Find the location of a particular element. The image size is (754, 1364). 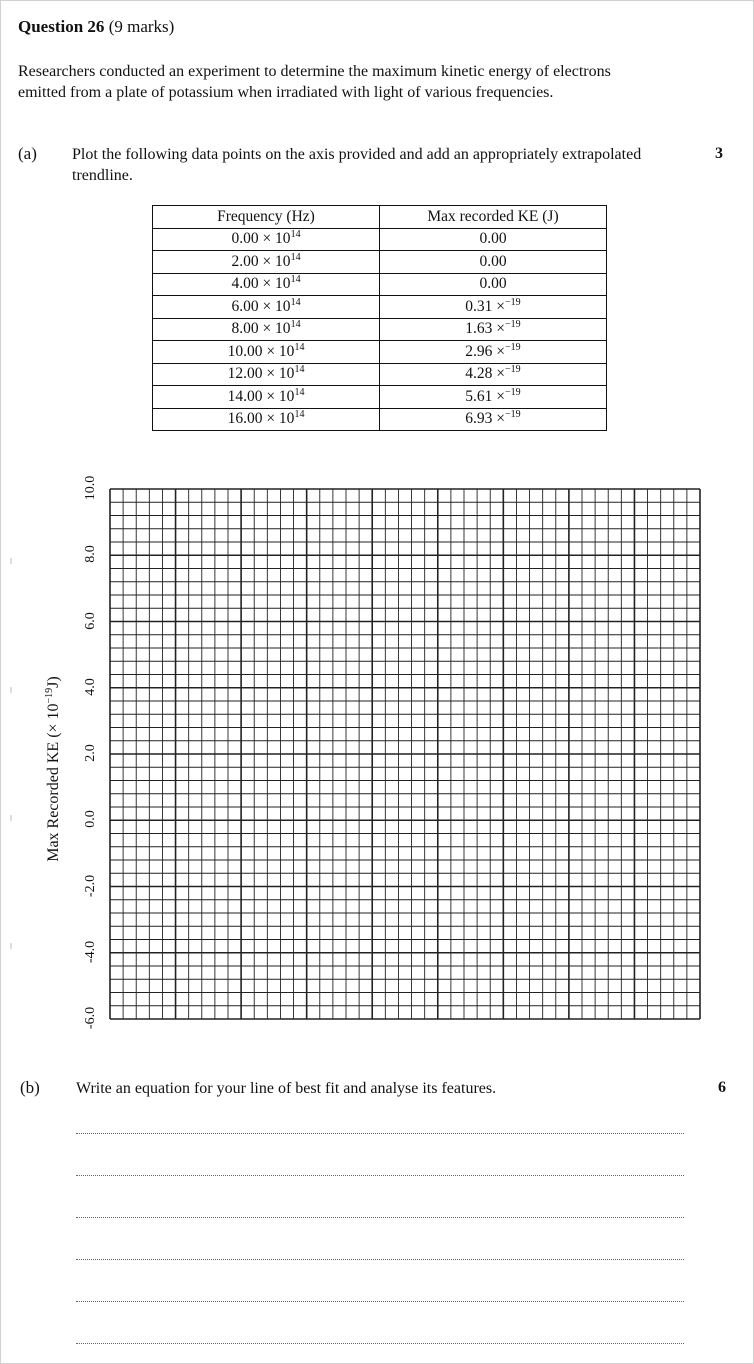

y-axis-label-exp: −19 is located at coordinates (49, 695).